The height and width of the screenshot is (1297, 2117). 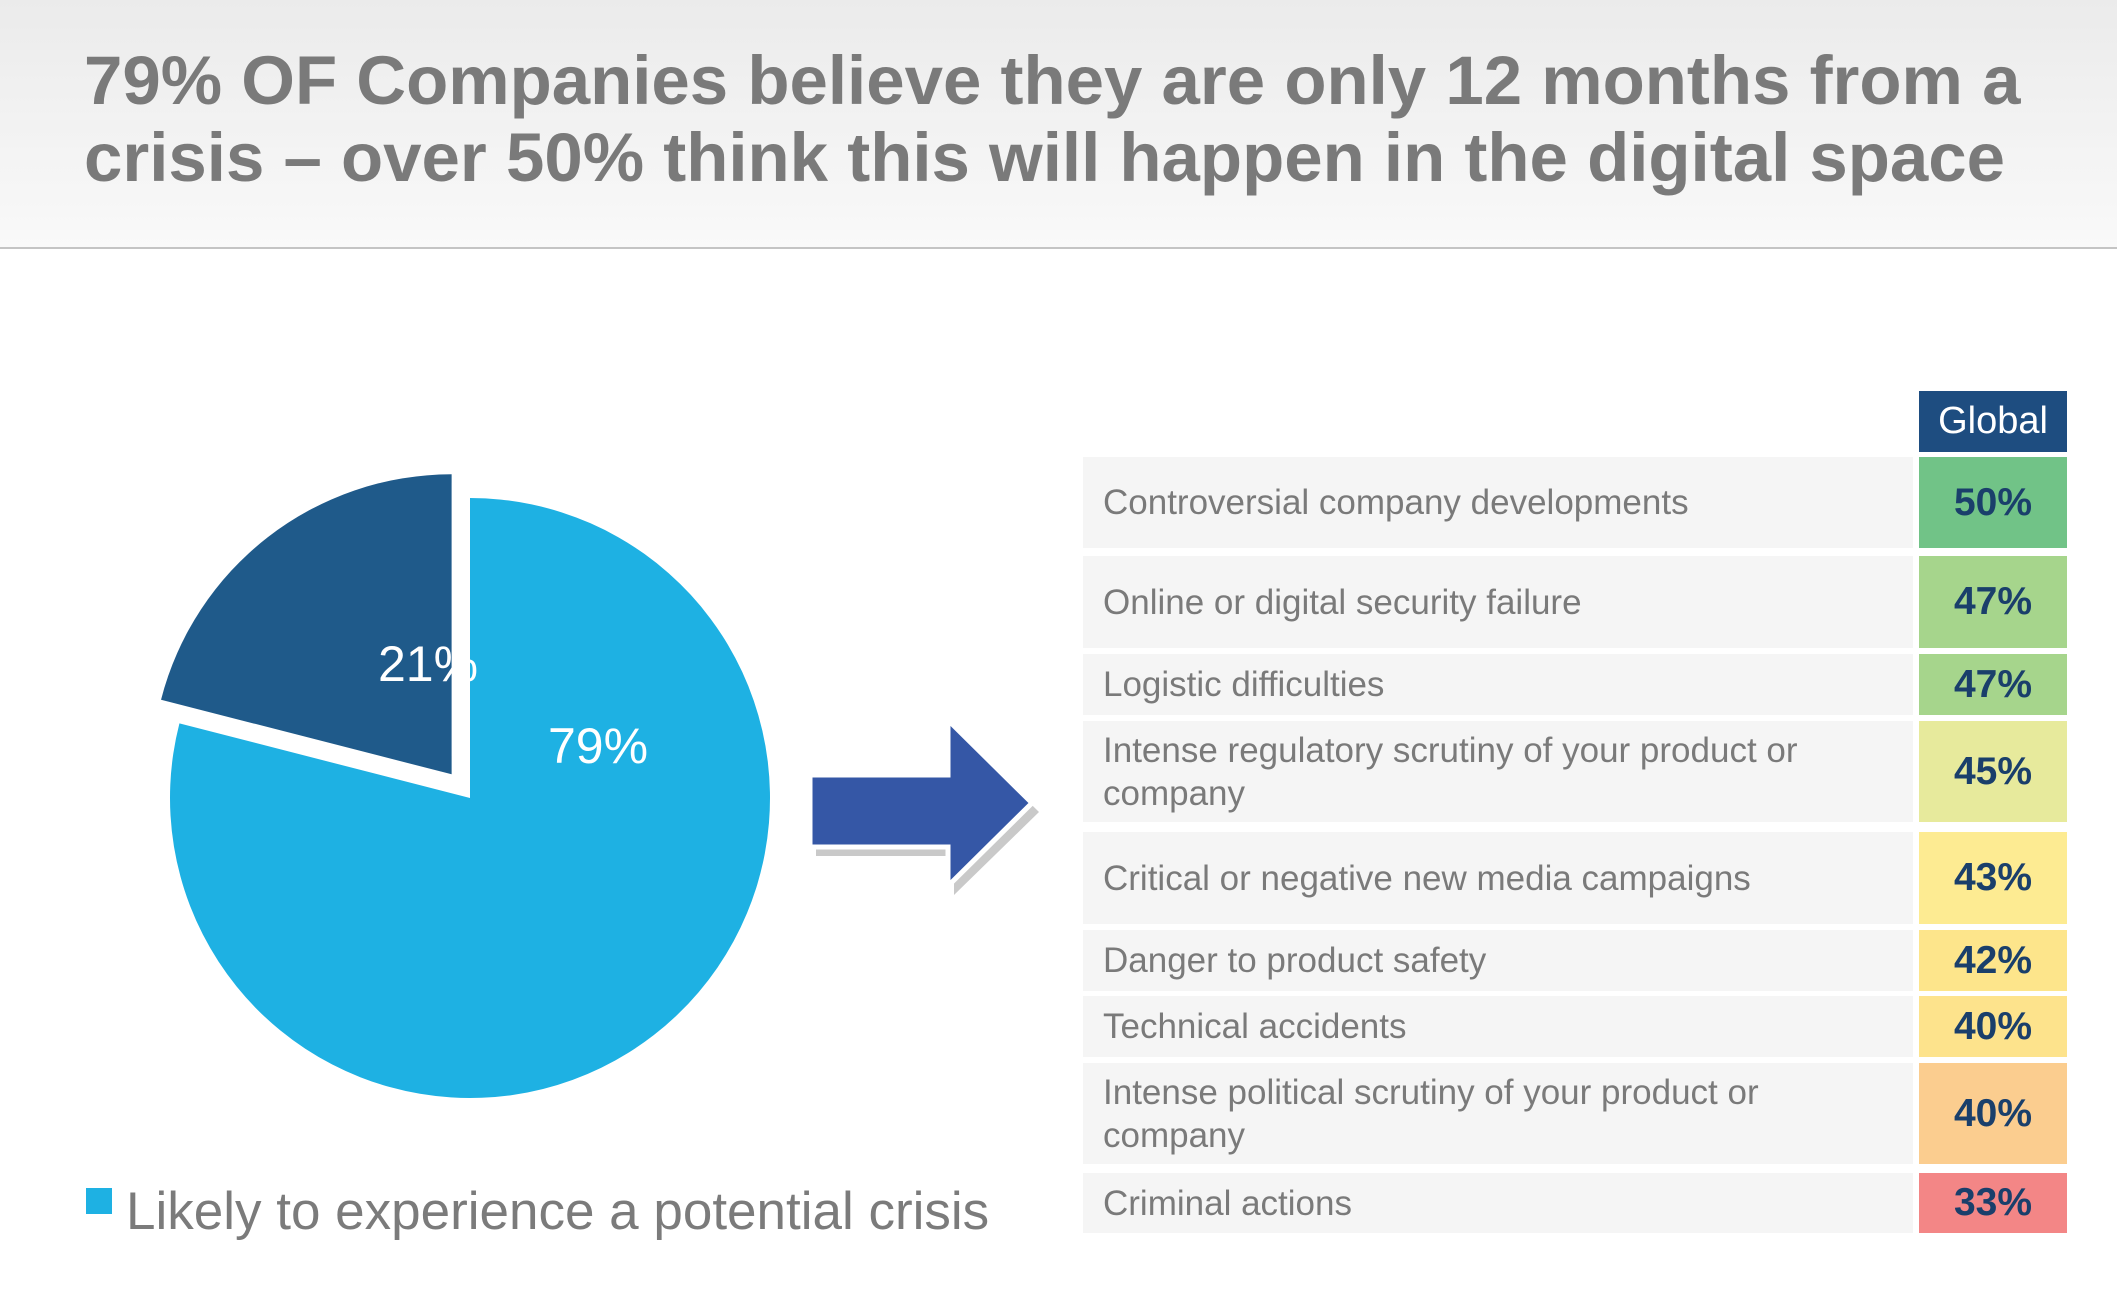 I want to click on row-label-text: Online or digital security failure, so click(x=1342, y=602).